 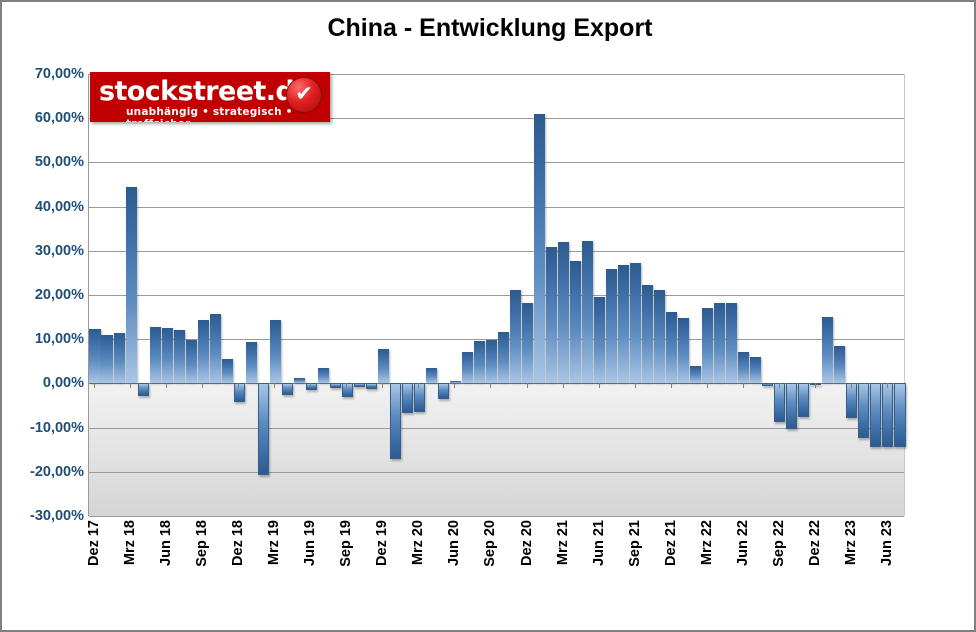 I want to click on page-title: China - Entwicklung Export, so click(x=490, y=28).